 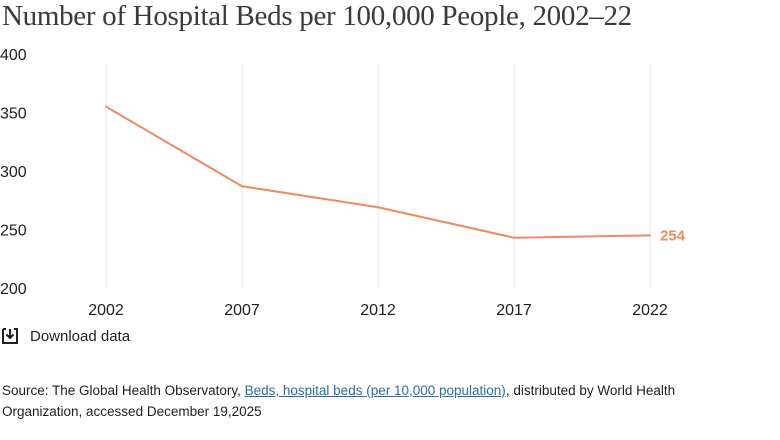 What do you see at coordinates (13, 231) in the screenshot?
I see `y-tick-label: 250` at bounding box center [13, 231].